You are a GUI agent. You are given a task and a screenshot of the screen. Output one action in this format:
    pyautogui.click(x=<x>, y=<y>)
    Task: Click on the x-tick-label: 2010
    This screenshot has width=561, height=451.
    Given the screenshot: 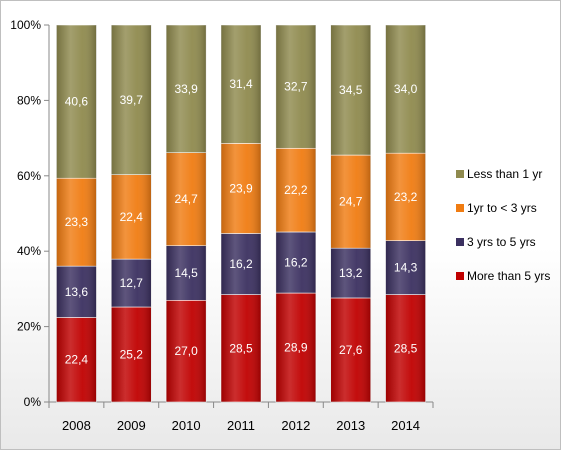 What is the action you would take?
    pyautogui.click(x=186, y=425)
    